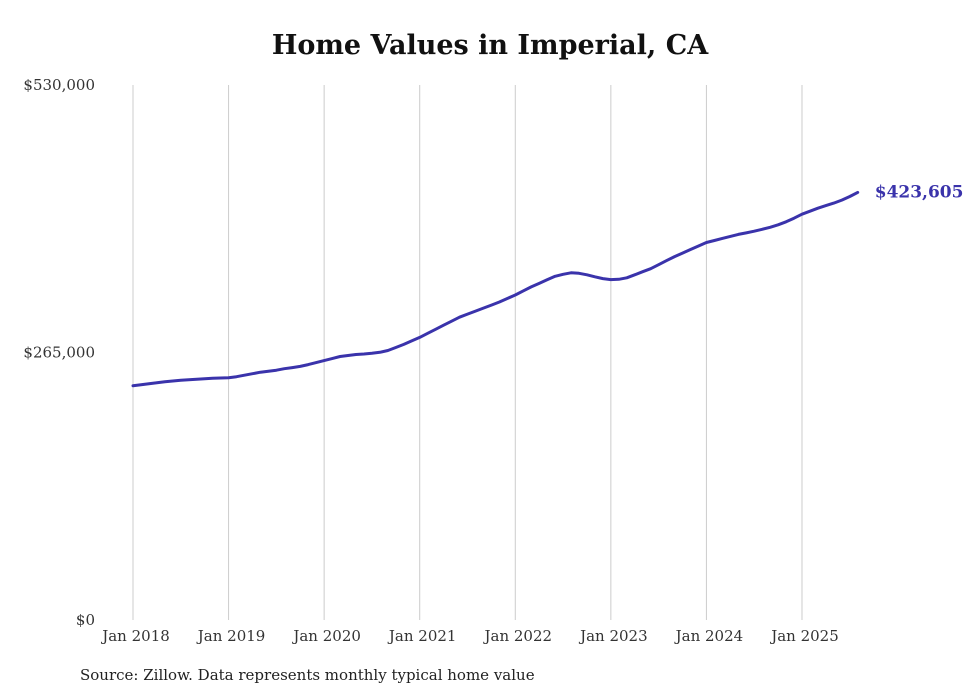 This screenshot has height=699, width=980. What do you see at coordinates (490, 45) in the screenshot?
I see `chart-title: Home Values in Imperial, CA` at bounding box center [490, 45].